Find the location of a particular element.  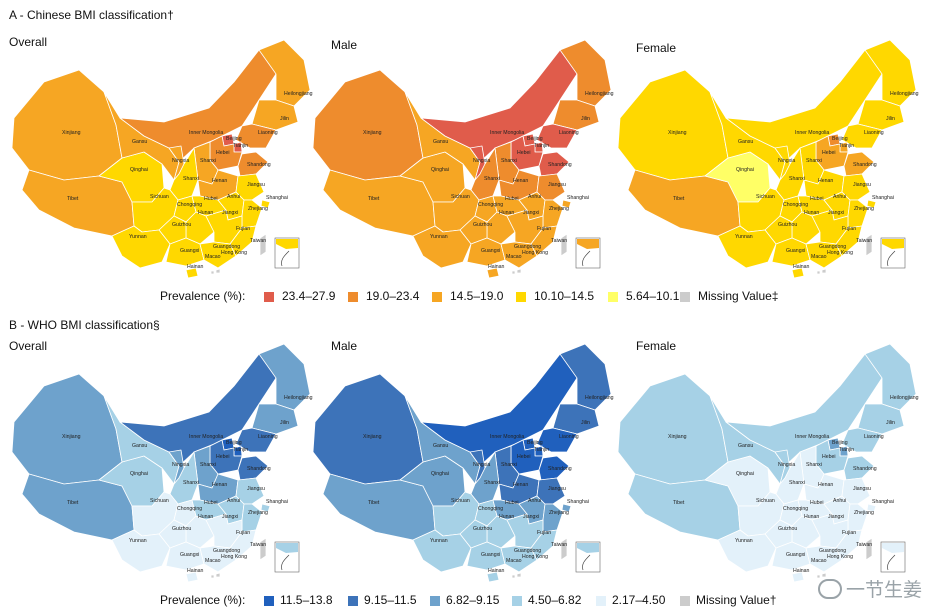

label-hlj-b-female: Heilongjiang is located at coordinates (904, 398).